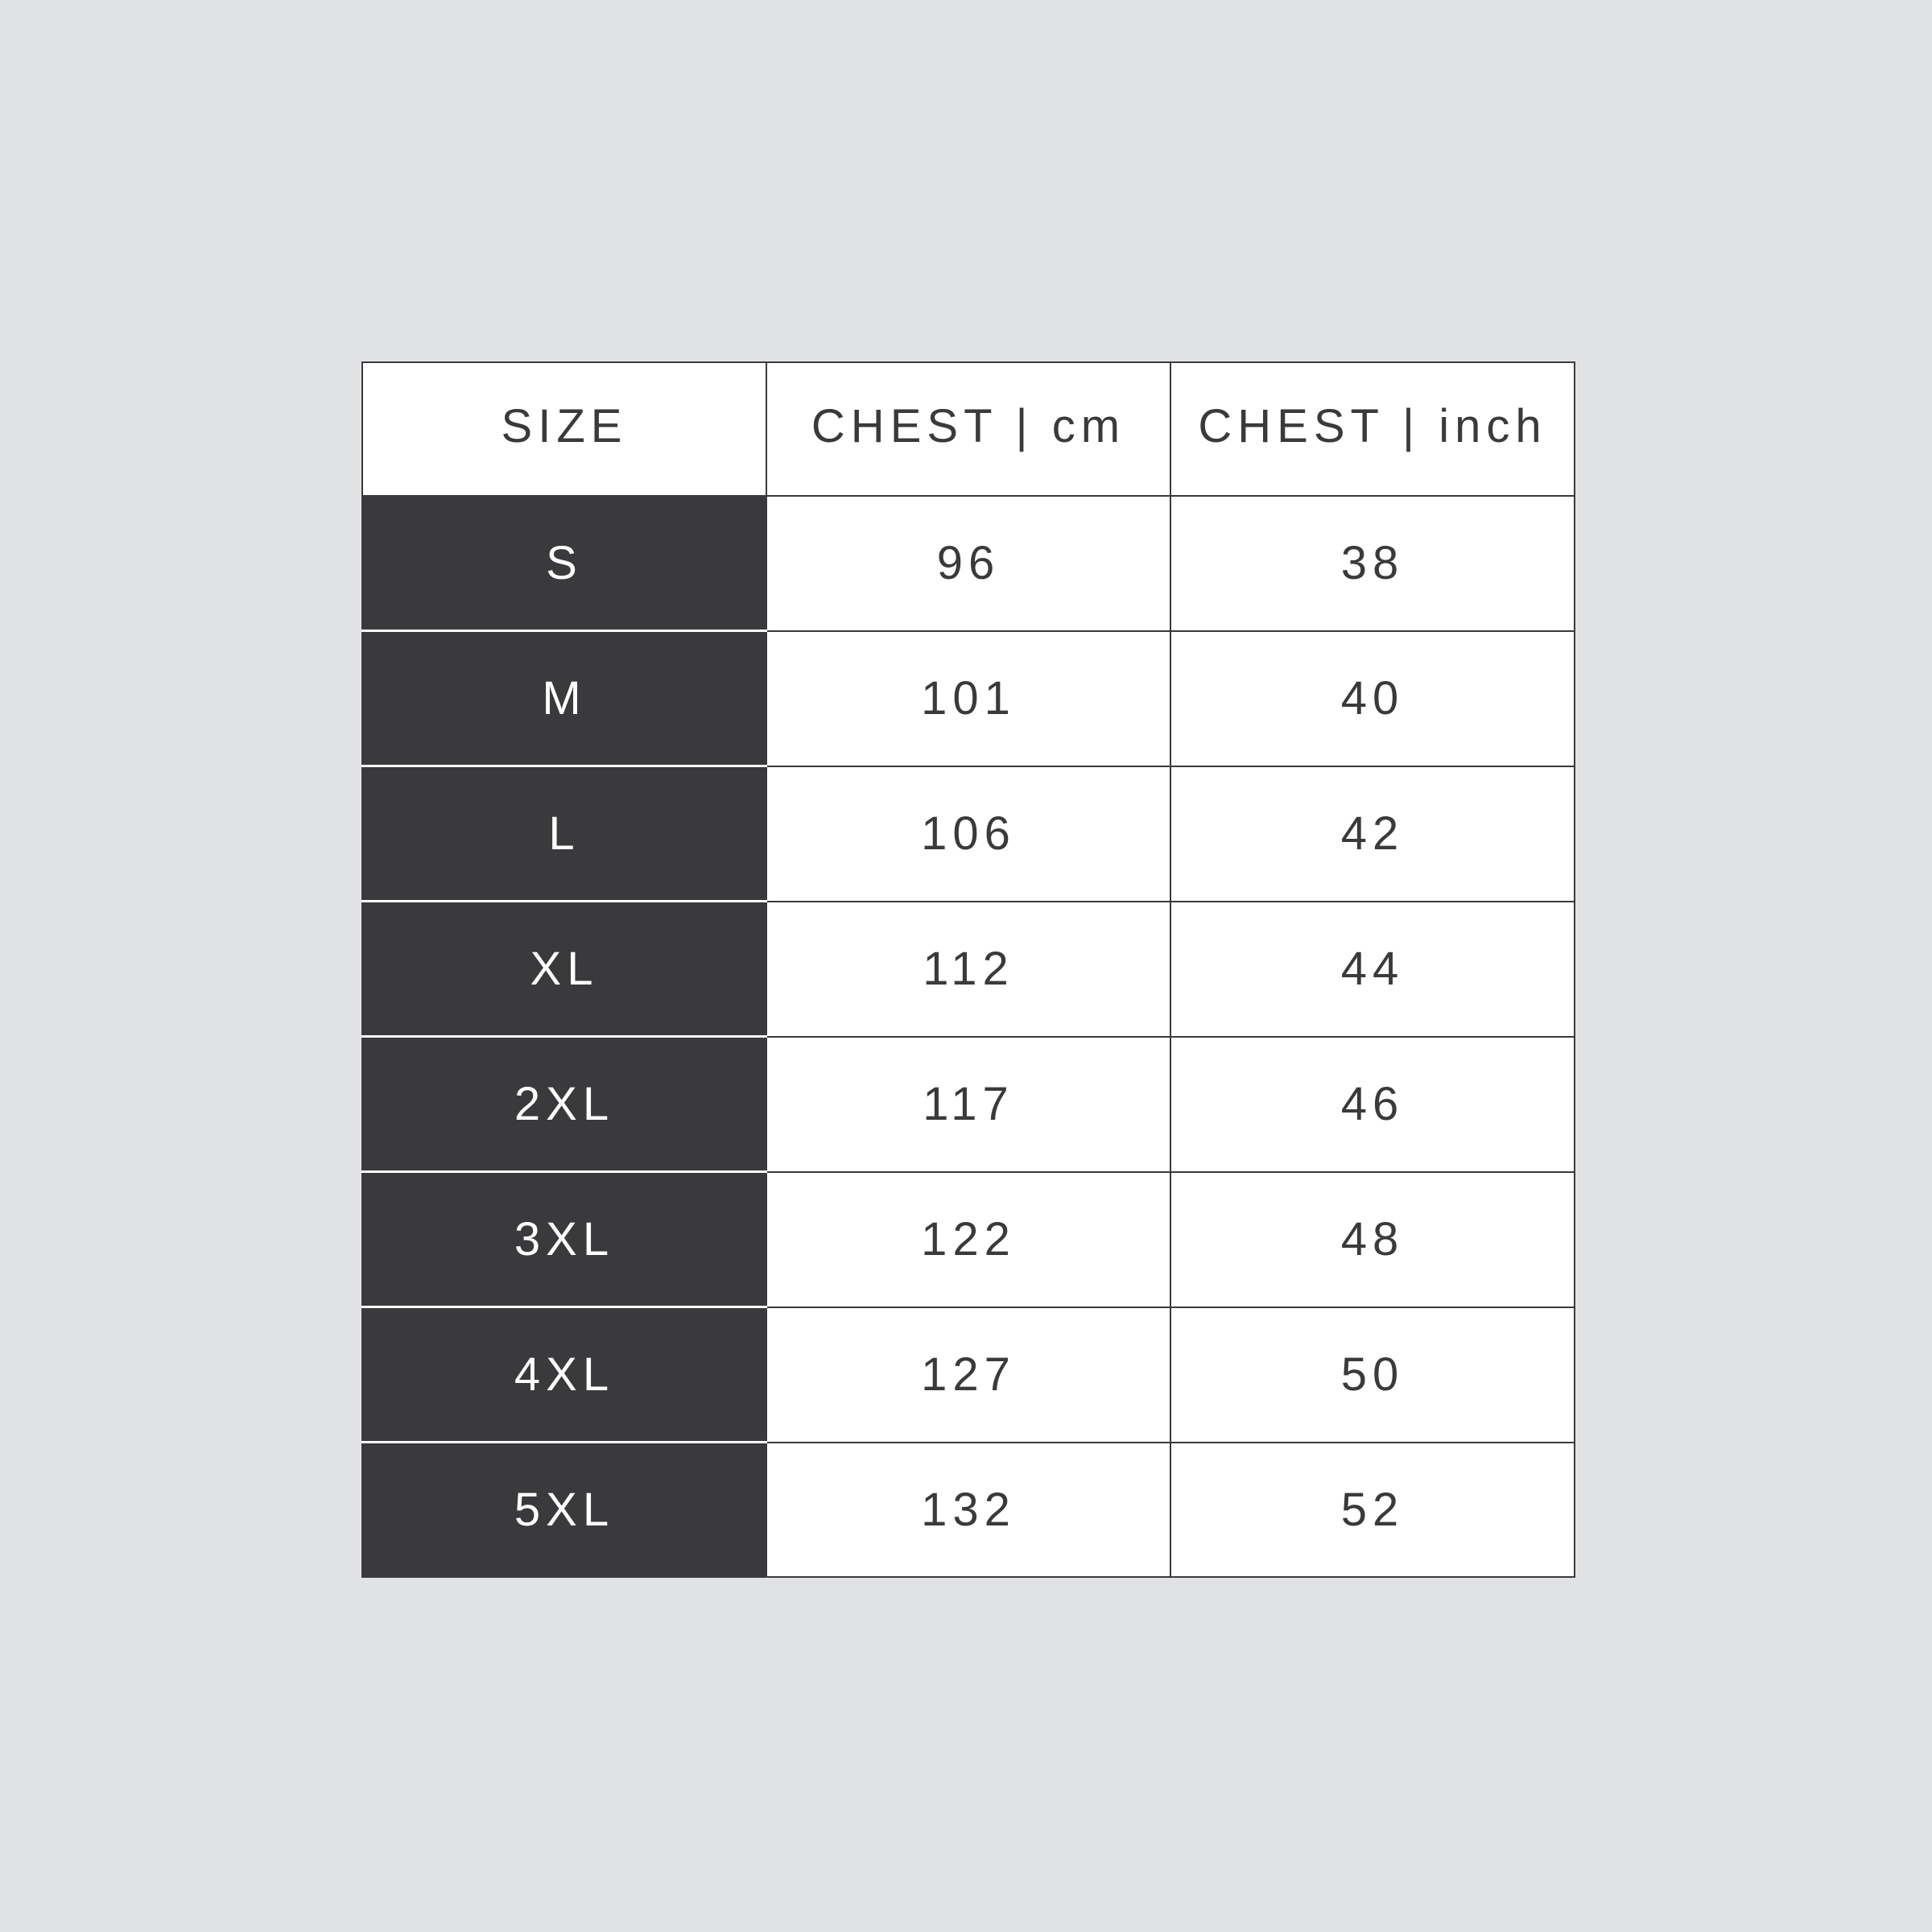  I want to click on size-cell: 2XL, so click(564, 1104).